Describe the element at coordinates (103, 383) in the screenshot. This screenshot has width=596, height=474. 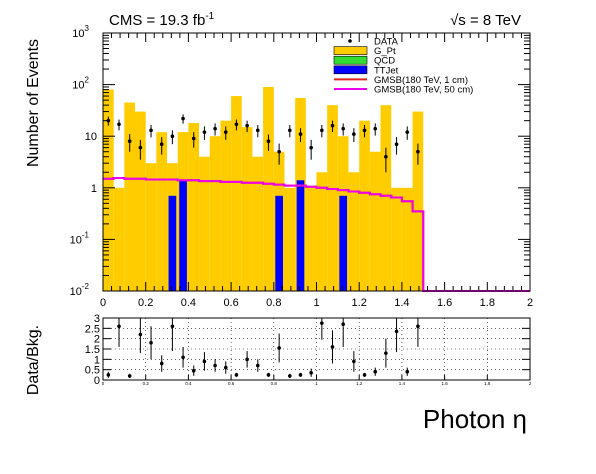
I see `ratio-x-tick-label: 0` at that location.